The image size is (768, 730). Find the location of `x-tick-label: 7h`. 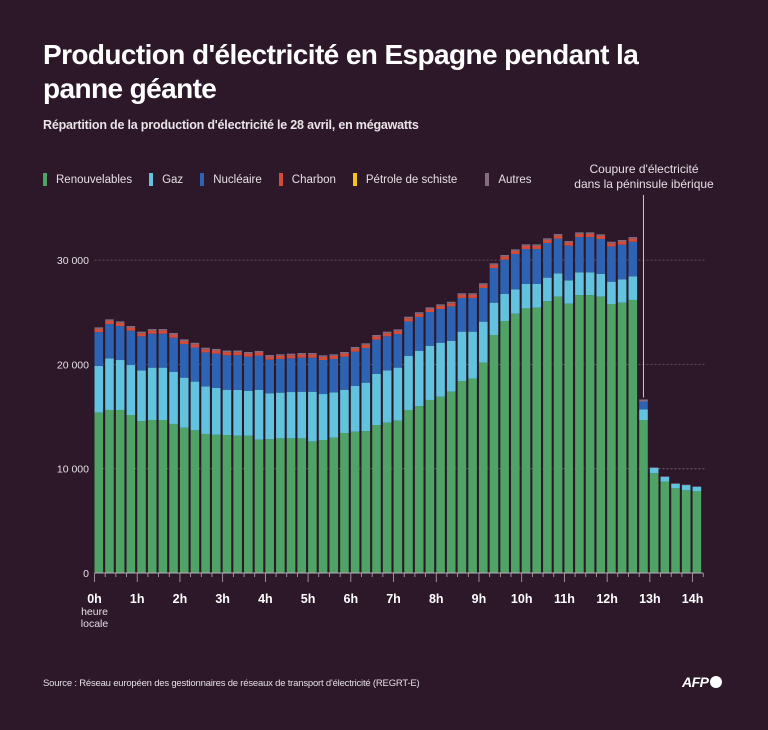

x-tick-label: 7h is located at coordinates (393, 599).